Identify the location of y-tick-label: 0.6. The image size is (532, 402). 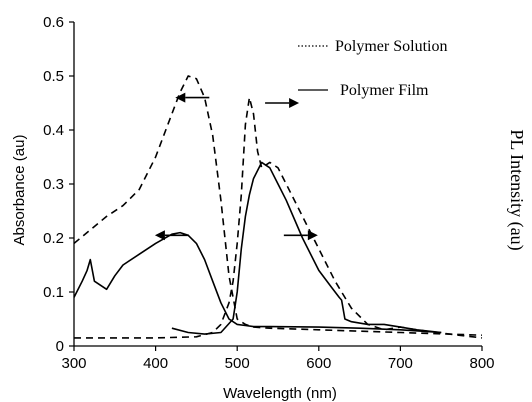
(53, 22).